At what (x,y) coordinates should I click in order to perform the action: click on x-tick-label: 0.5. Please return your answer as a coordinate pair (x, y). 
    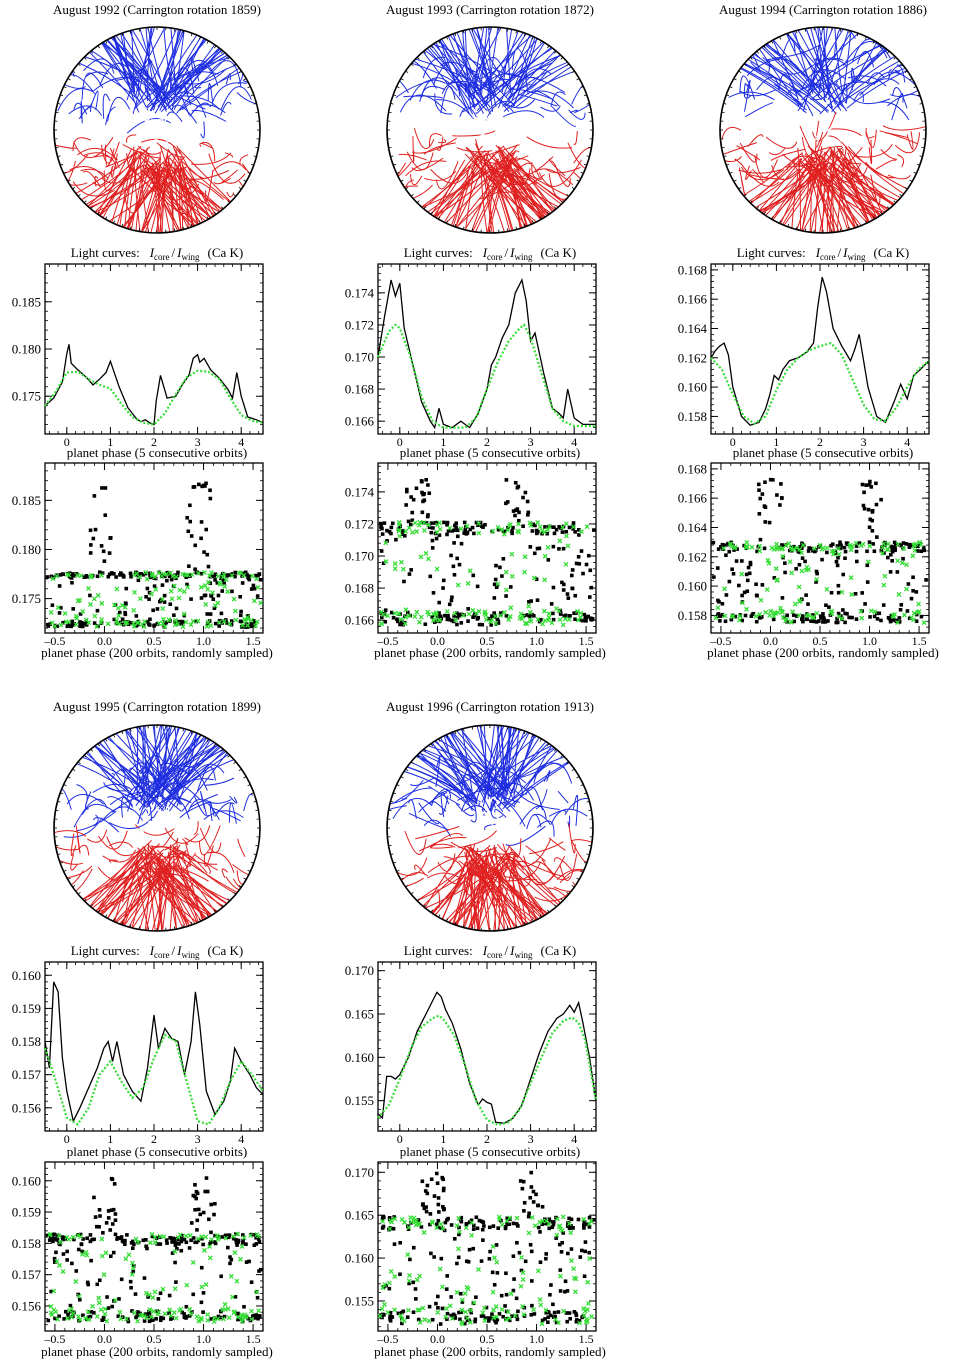
    Looking at the image, I should click on (487, 641).